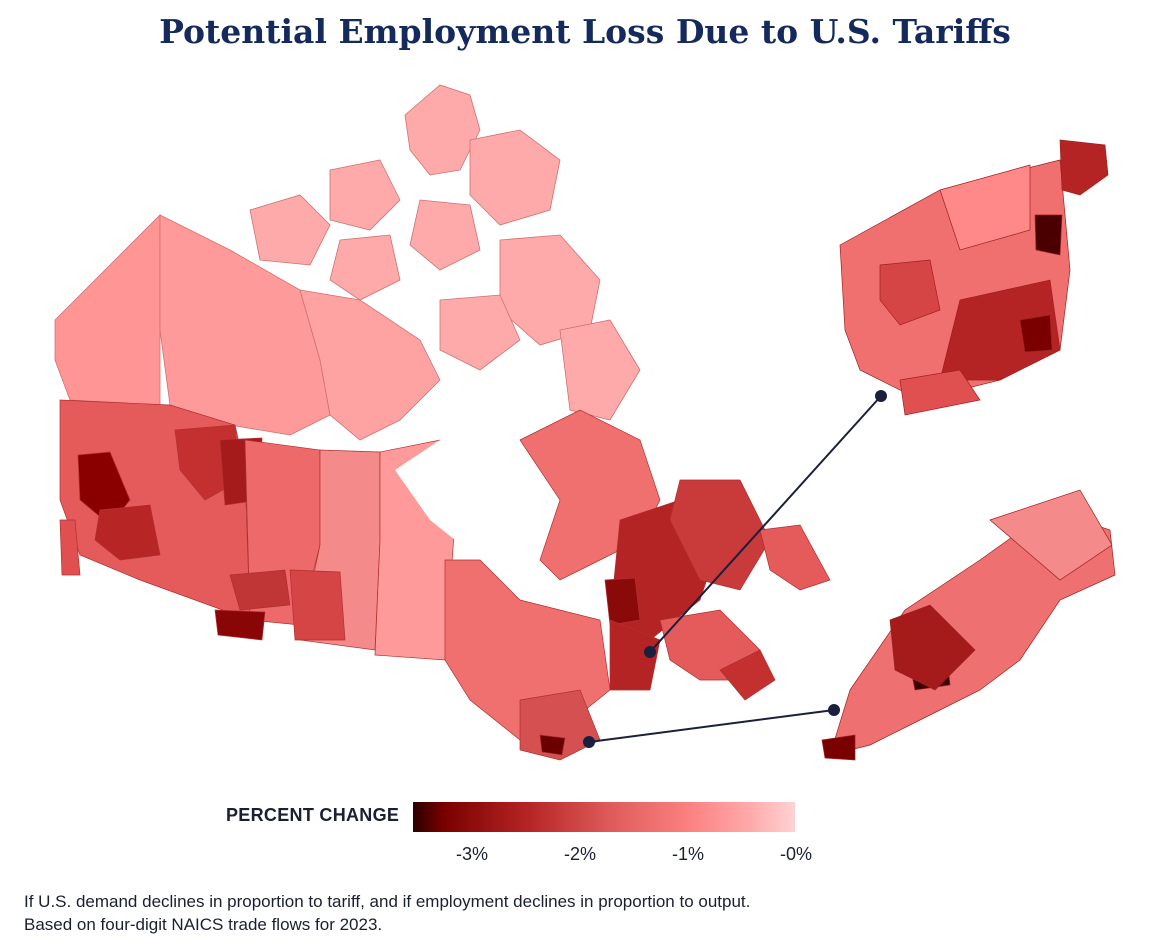  I want to click on callout-quebec, so click(765, 524).